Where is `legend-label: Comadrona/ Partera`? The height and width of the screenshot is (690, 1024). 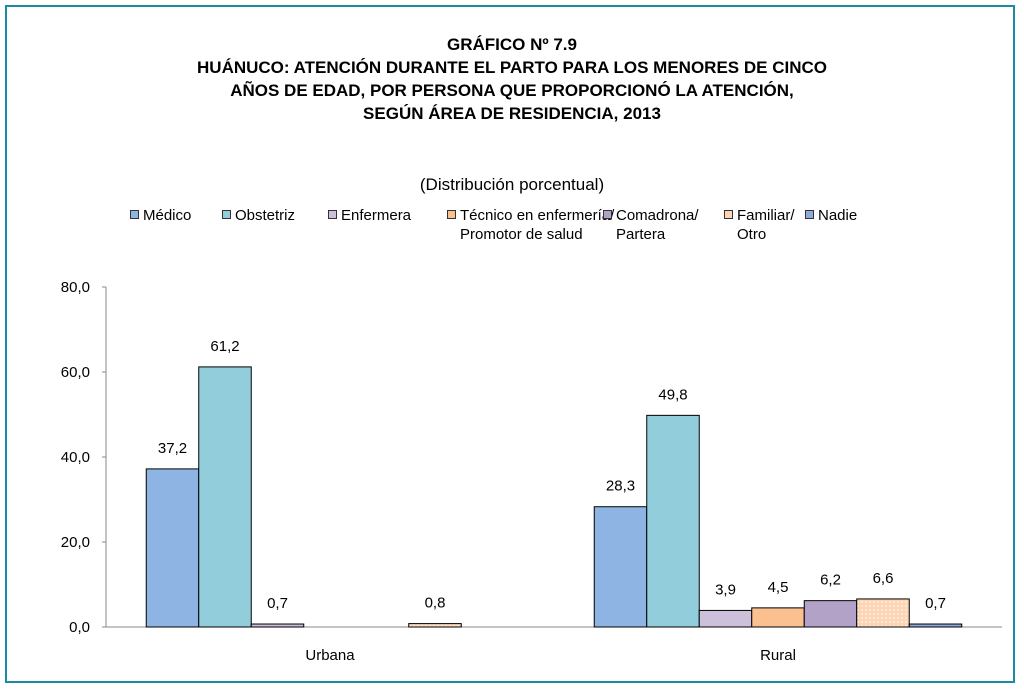 legend-label: Comadrona/ Partera is located at coordinates (657, 225).